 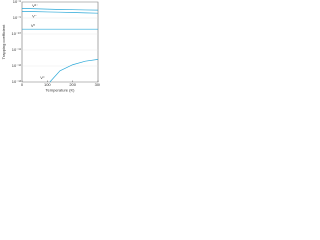 What do you see at coordinates (97, 84) in the screenshot?
I see `x-tick-label: 300` at bounding box center [97, 84].